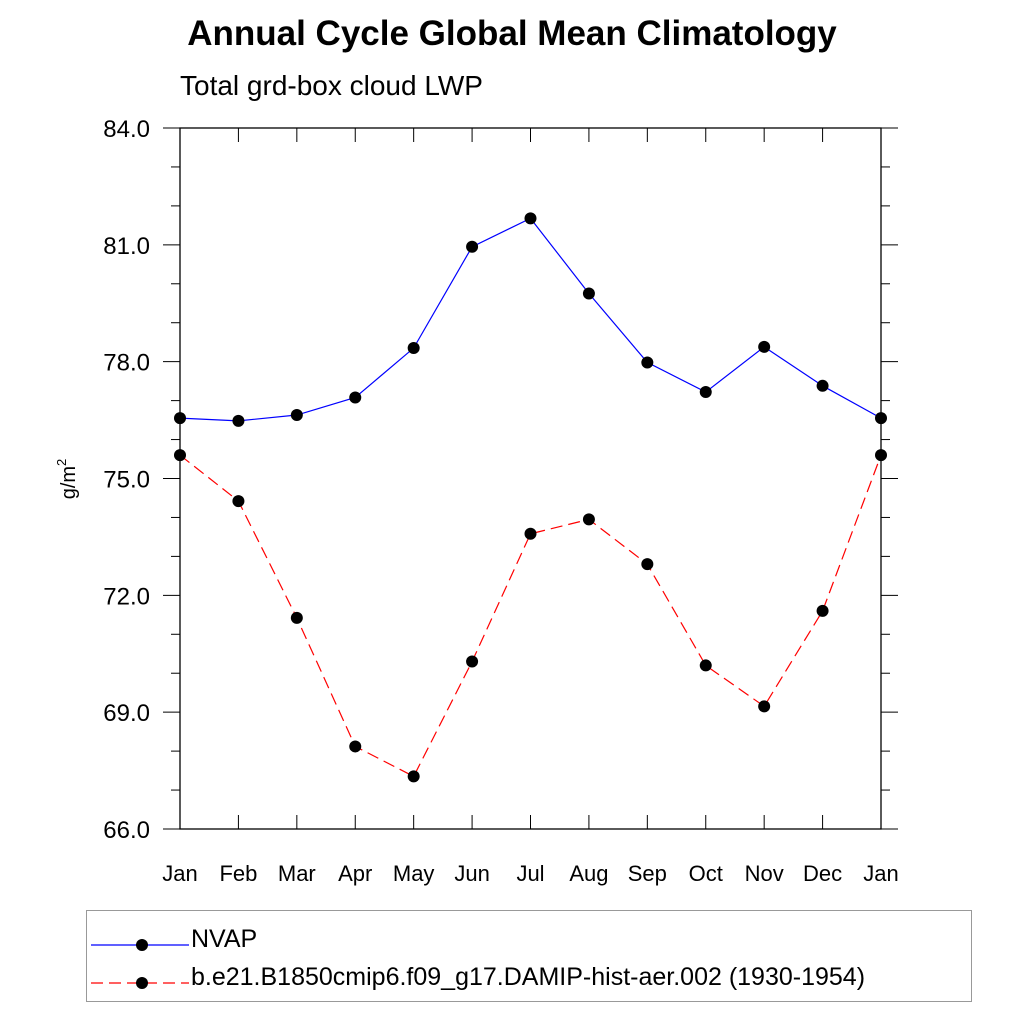  What do you see at coordinates (647, 873) in the screenshot?
I see `x-tick-label: Sep` at bounding box center [647, 873].